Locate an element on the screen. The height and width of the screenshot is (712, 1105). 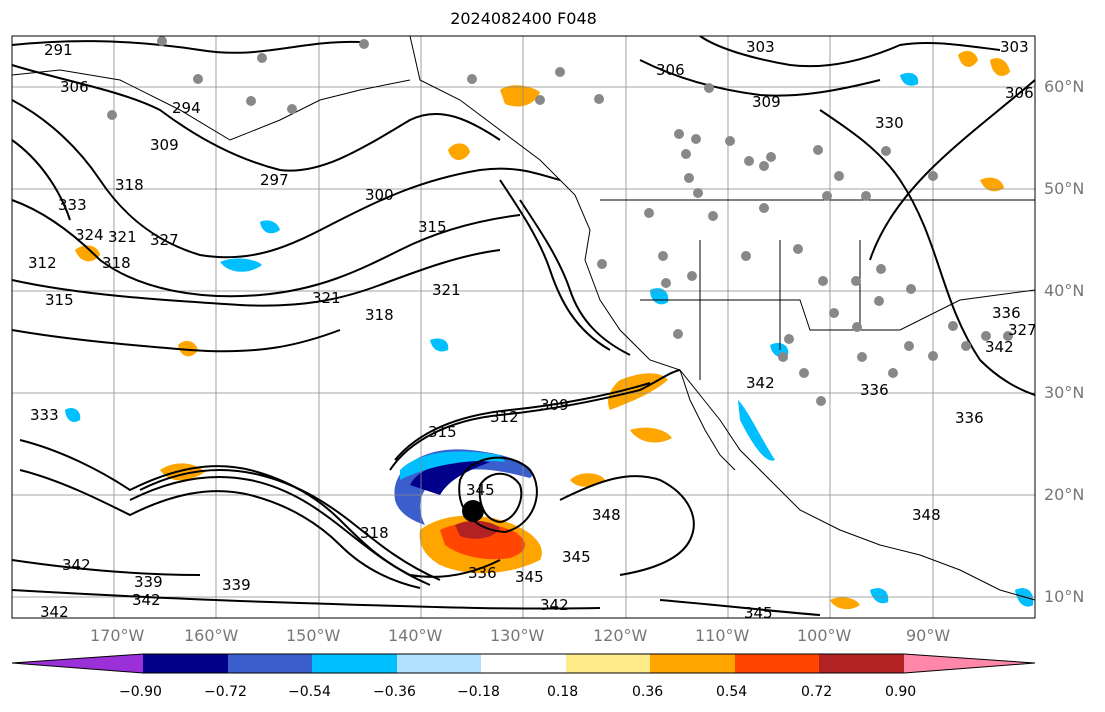
lon-tick-label: 150°W is located at coordinates (313, 635).